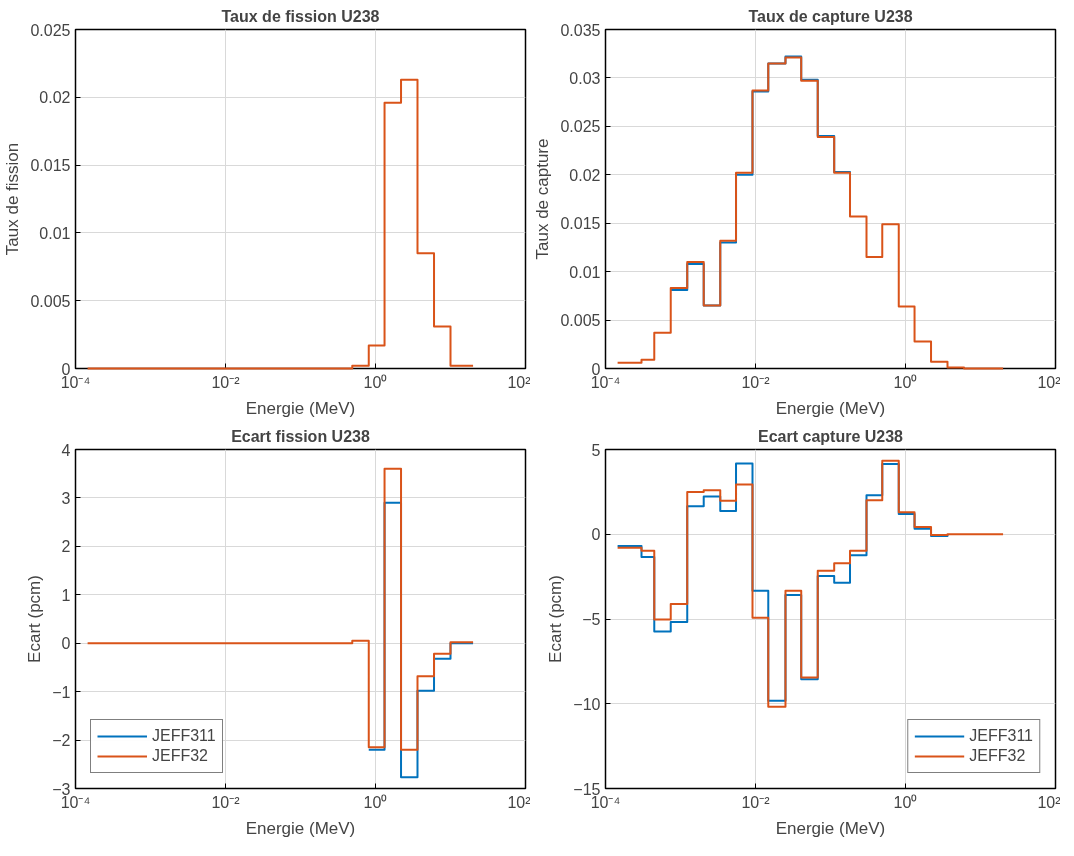 This screenshot has height=856, width=1074. What do you see at coordinates (66, 547) in the screenshot?
I see `y-tick-label: 2` at bounding box center [66, 547].